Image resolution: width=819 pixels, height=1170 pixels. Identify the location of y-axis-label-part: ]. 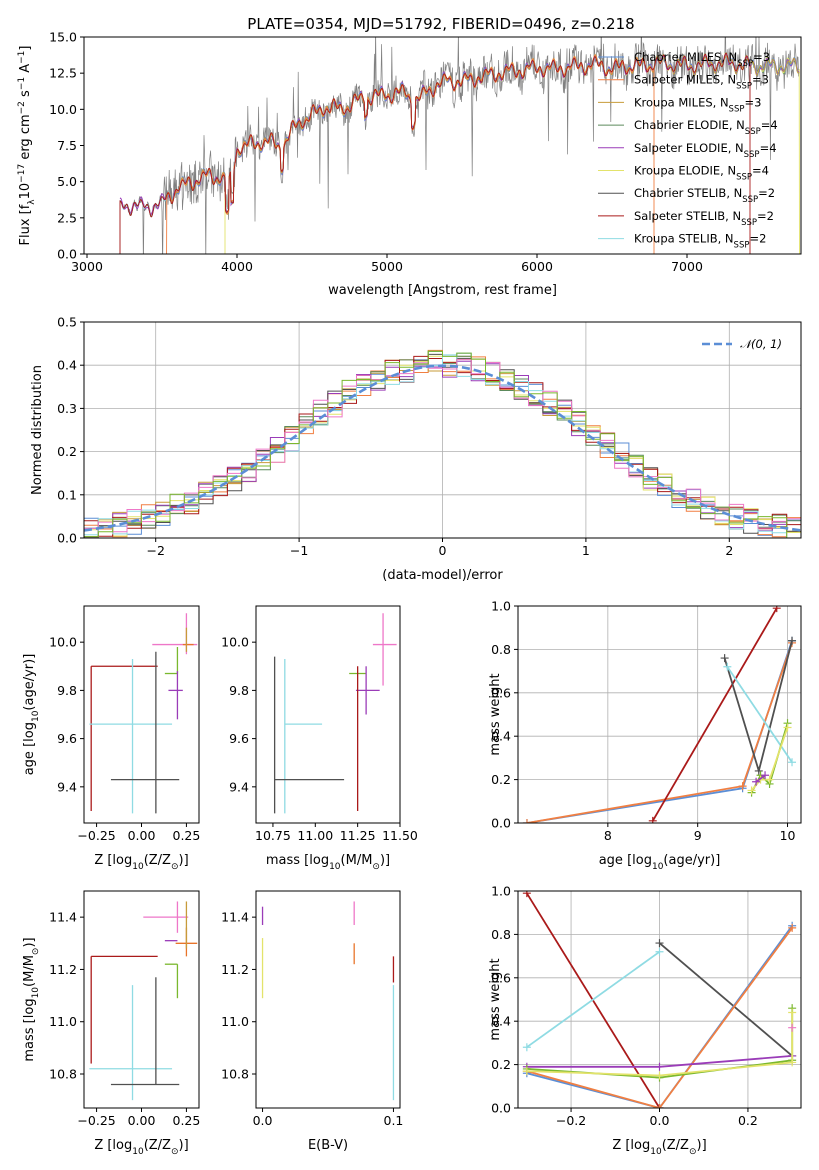
(25, 48).